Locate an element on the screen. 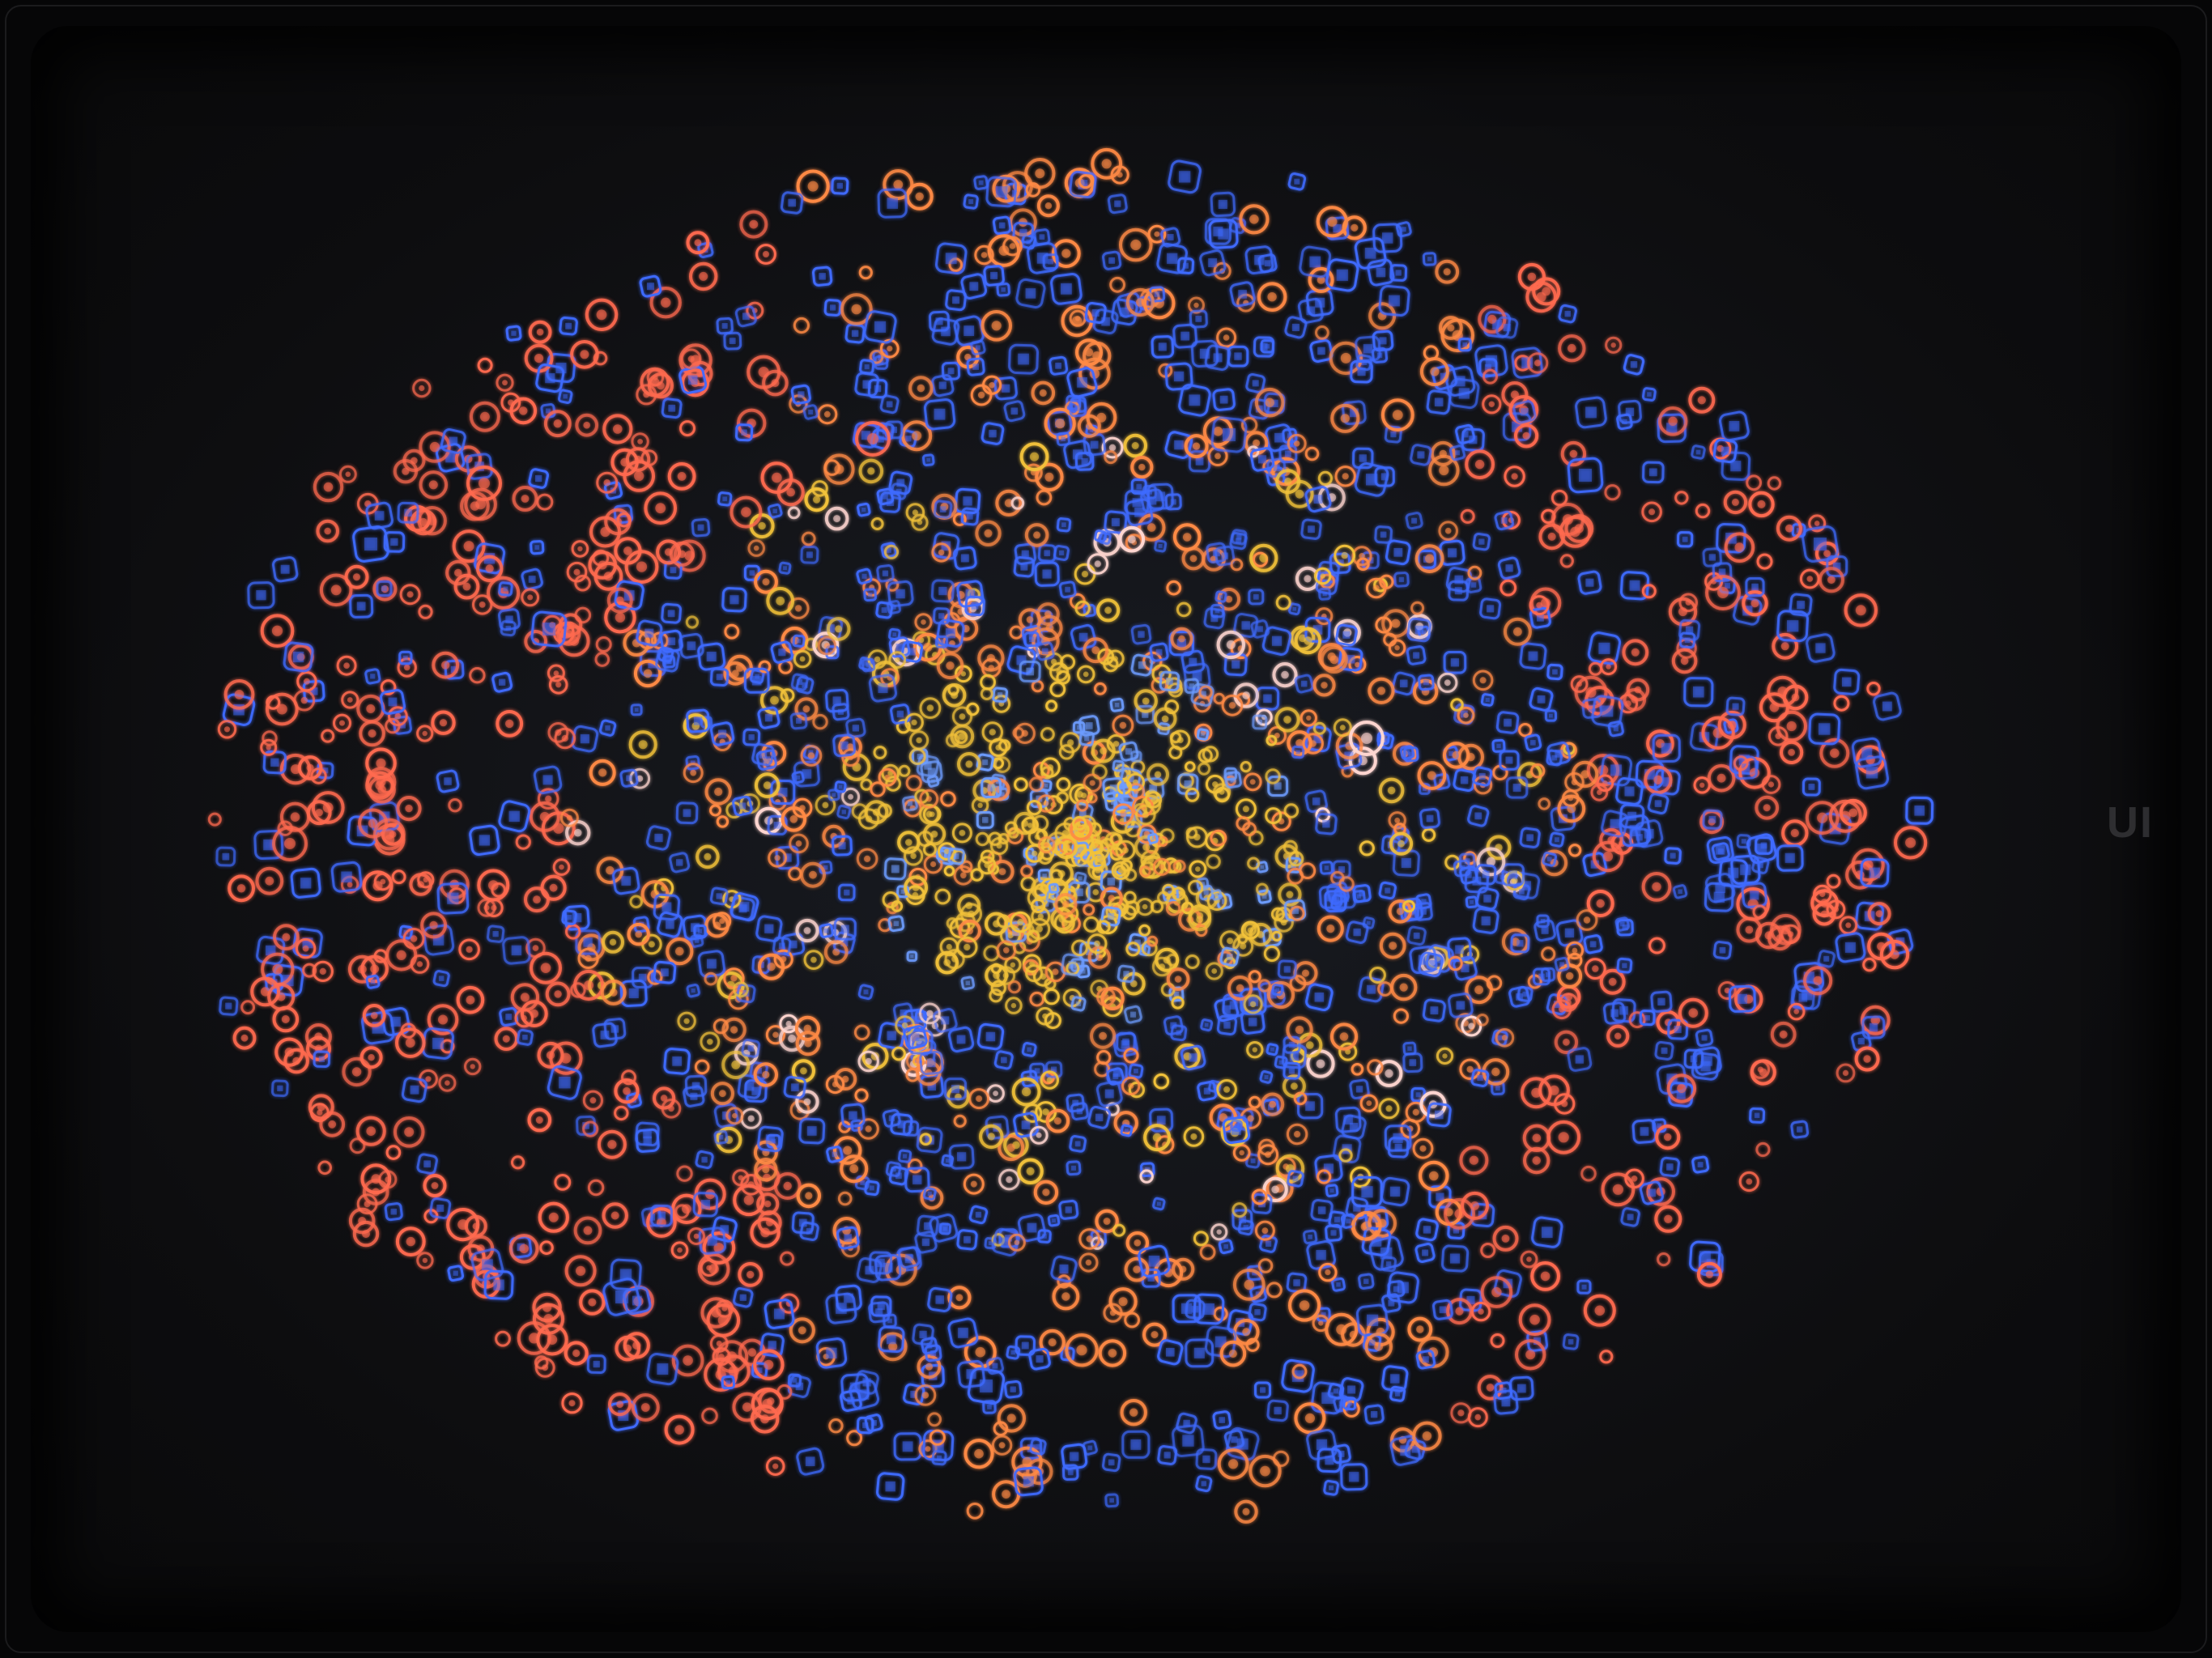  accent-circle-node is located at coordinates (873, 439).